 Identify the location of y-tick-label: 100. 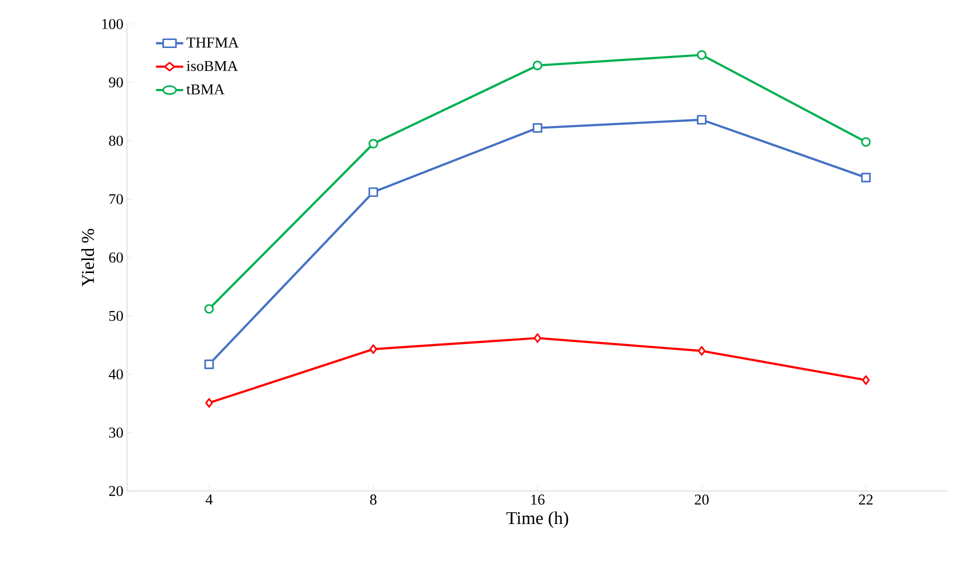
(112, 24).